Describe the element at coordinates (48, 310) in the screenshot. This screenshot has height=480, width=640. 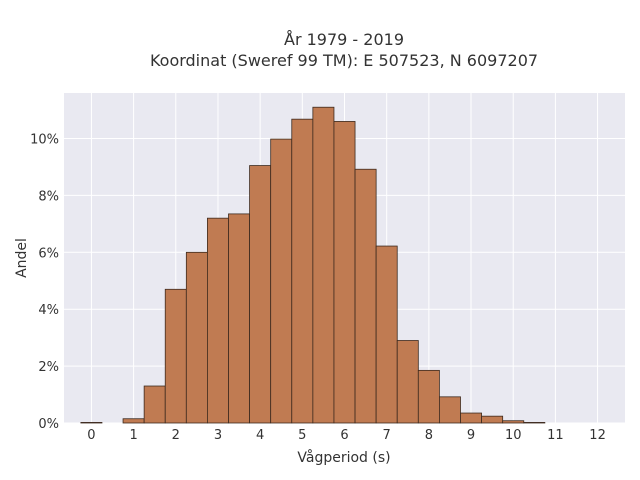
I see `y-tick-label: 4%` at that location.